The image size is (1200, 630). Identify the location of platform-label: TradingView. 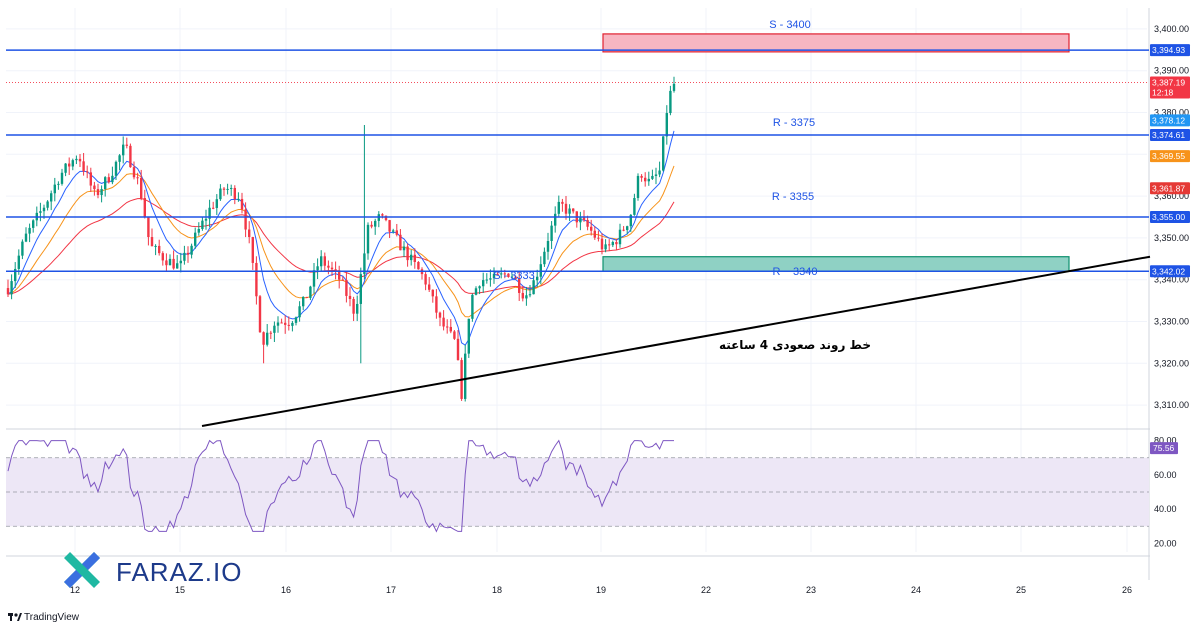
(52, 617).